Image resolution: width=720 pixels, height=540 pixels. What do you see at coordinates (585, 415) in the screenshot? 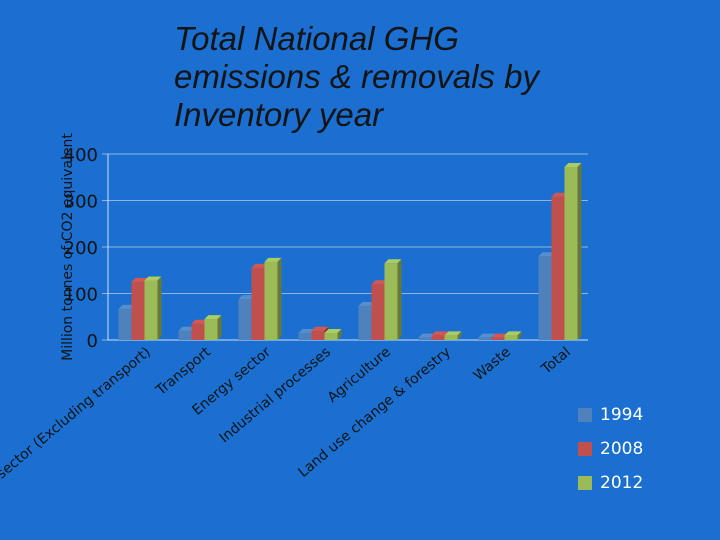
I see `legend-swatch-1994` at bounding box center [585, 415].